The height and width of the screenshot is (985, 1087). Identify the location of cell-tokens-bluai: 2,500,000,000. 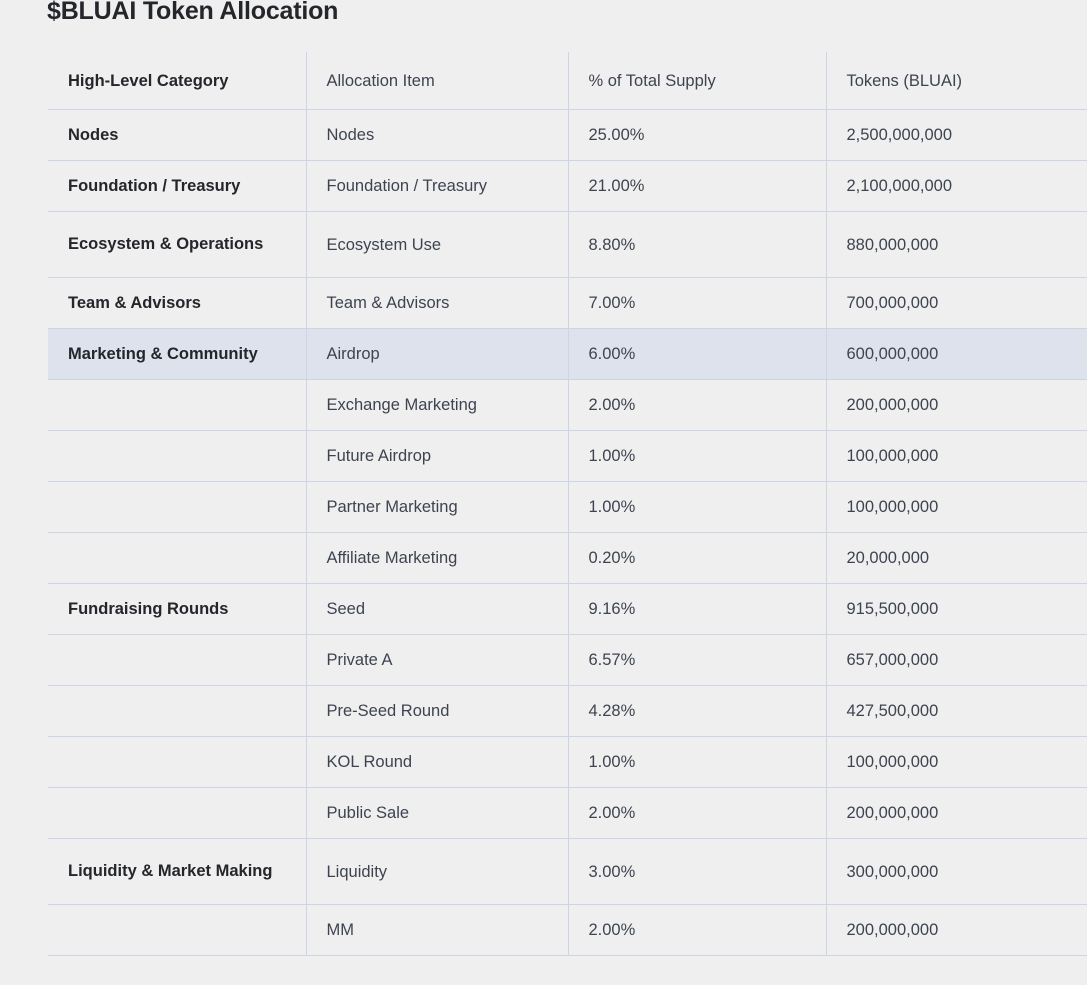
(956, 135).